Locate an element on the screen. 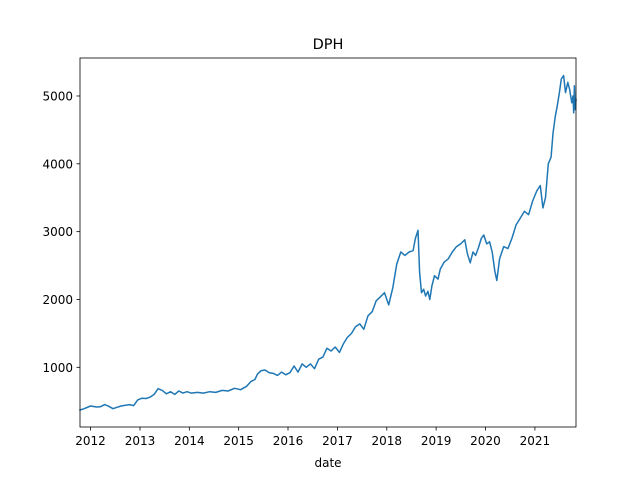  y-tick-label: 1000 is located at coordinates (57, 368).